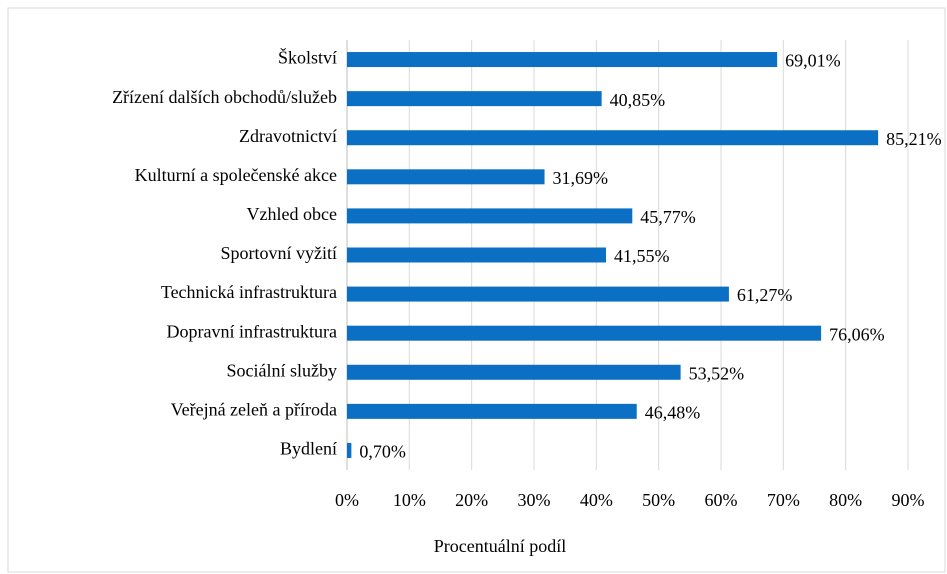 The width and height of the screenshot is (947, 574). What do you see at coordinates (224, 97) in the screenshot?
I see `y-tick-label: Zřízení dalších obchodů/služeb` at bounding box center [224, 97].